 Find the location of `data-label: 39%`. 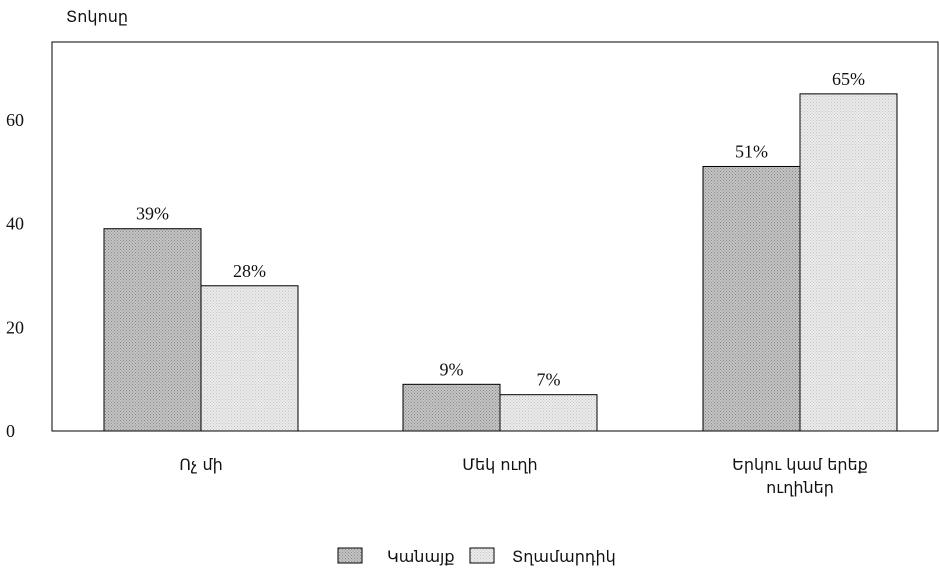

data-label: 39% is located at coordinates (152, 214).